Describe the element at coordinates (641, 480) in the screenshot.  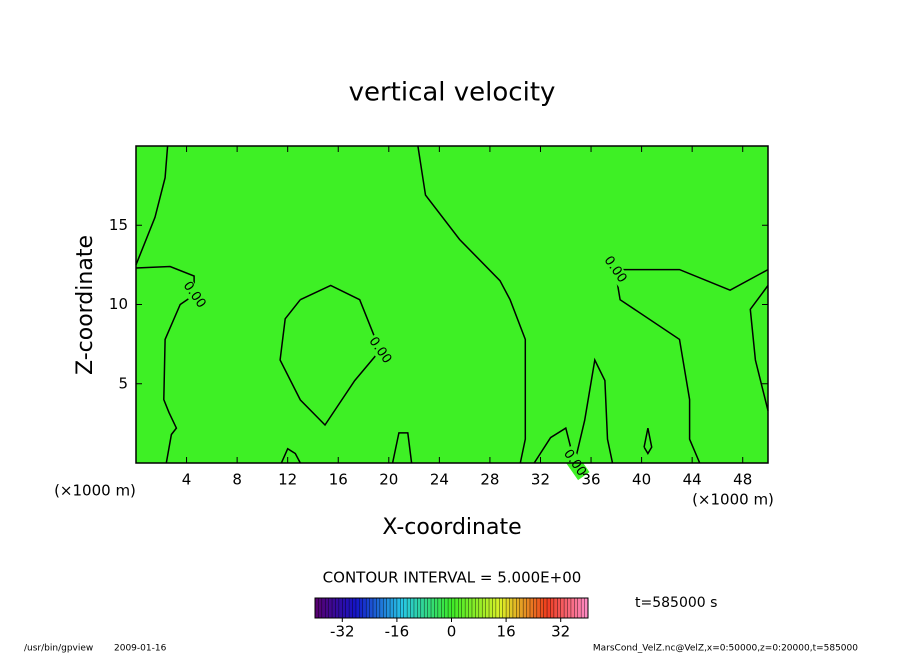
I see `x-tick-label: 40` at that location.